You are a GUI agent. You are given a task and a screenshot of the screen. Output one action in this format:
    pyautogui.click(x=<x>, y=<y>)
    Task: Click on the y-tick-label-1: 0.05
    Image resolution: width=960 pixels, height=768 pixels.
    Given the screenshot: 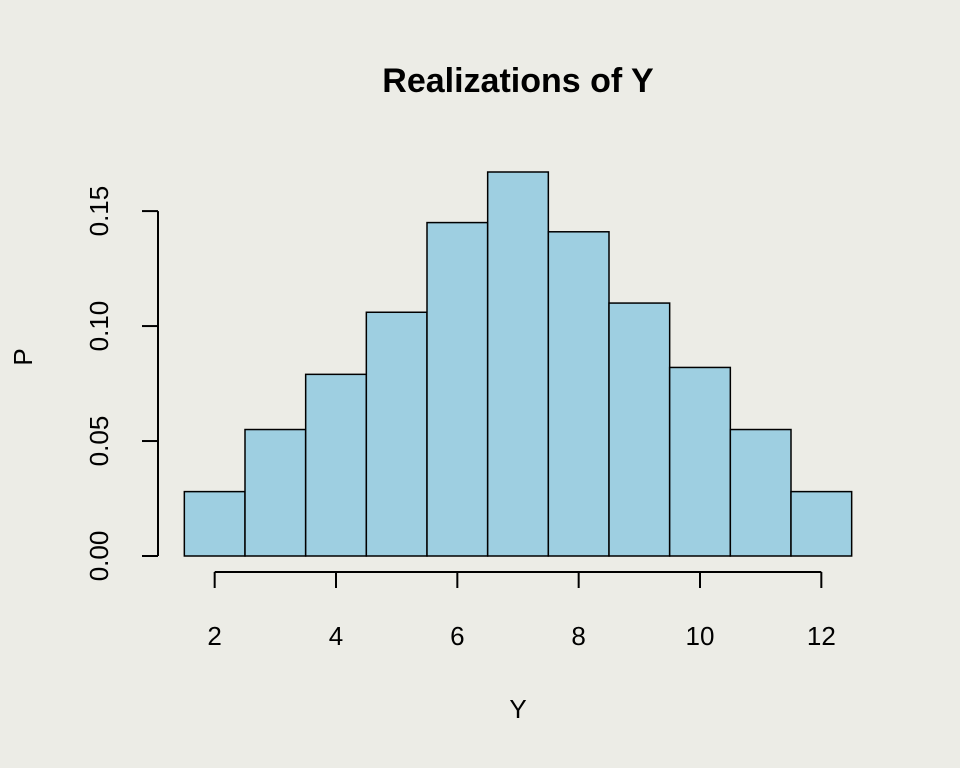 What is the action you would take?
    pyautogui.click(x=99, y=441)
    